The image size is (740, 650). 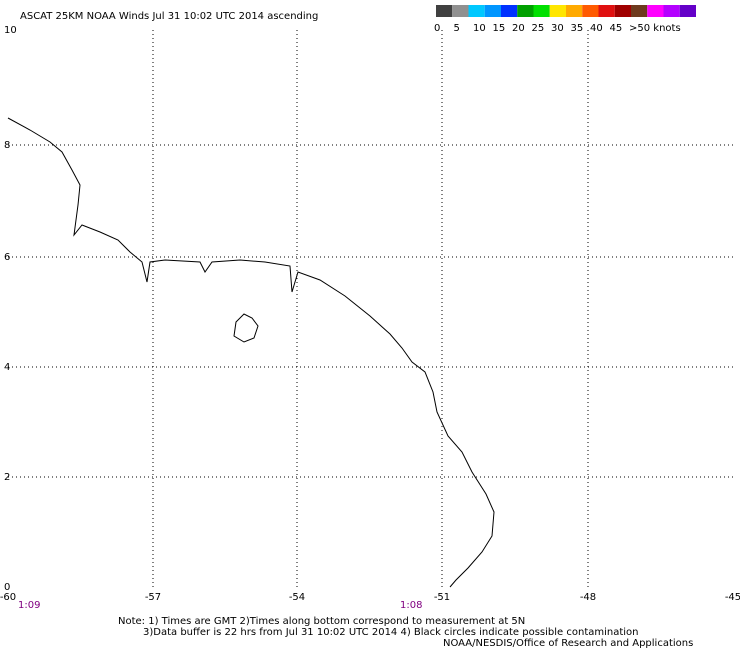 What do you see at coordinates (437, 28) in the screenshot?
I see `legend-label: 0` at bounding box center [437, 28].